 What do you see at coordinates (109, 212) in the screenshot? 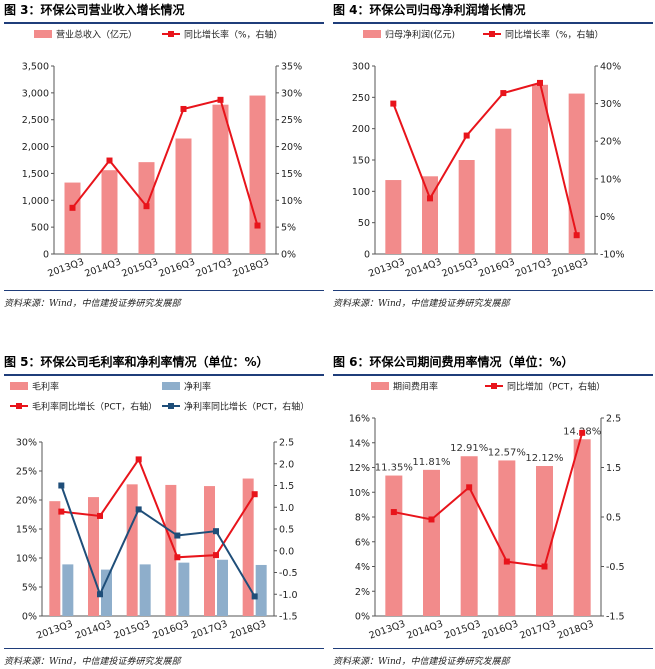
I see `bar-primary-2014Q3` at bounding box center [109, 212].